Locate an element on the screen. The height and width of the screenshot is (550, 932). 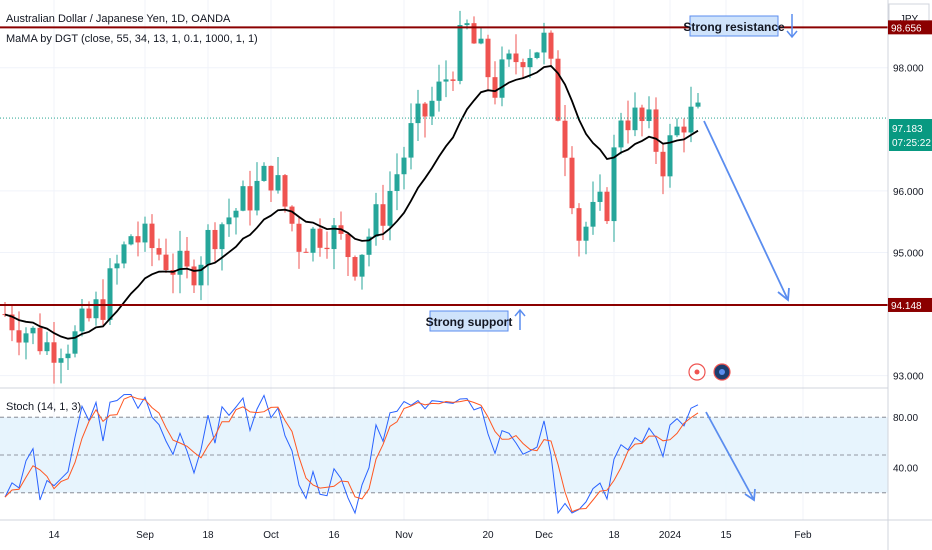
stoch-axis: 80.00 40.00 is located at coordinates (905, 443).